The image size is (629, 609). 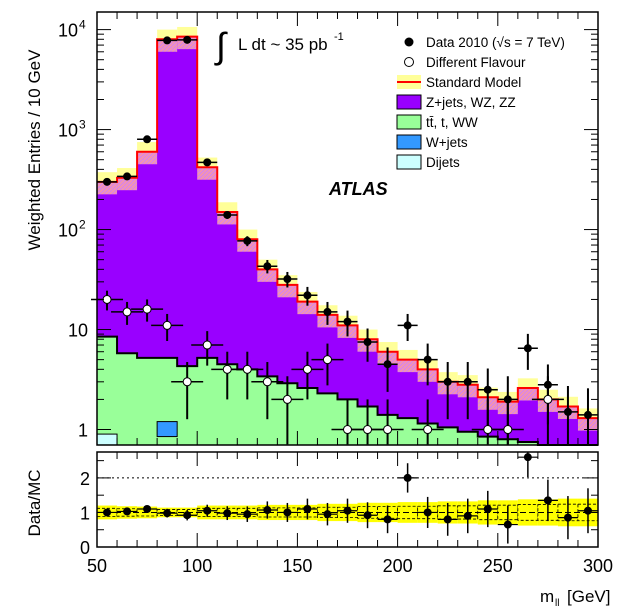 I want to click on legend-item-zjets: Z+jets, WZ, ZZ, so click(x=456, y=102).